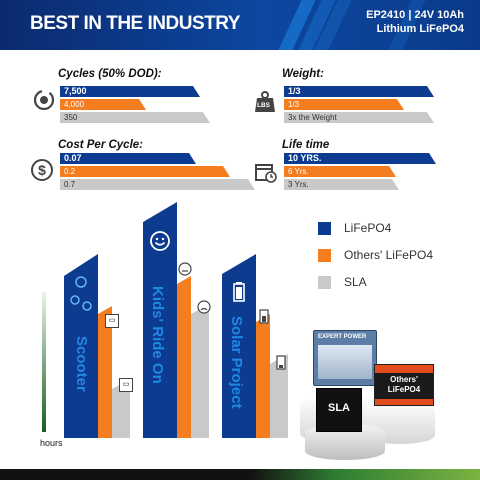 The height and width of the screenshot is (480, 480). Describe the element at coordinates (324, 228) in the screenshot. I see `legend-lifepo4-swatch` at that location.